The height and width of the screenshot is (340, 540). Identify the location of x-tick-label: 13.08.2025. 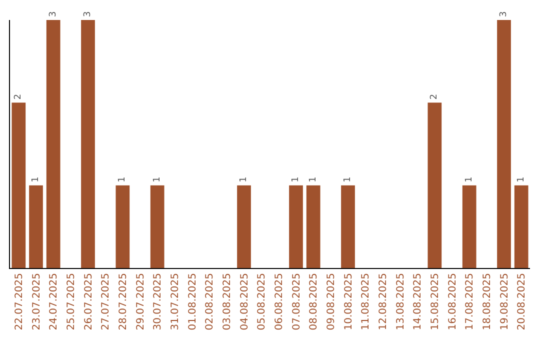
(400, 301).